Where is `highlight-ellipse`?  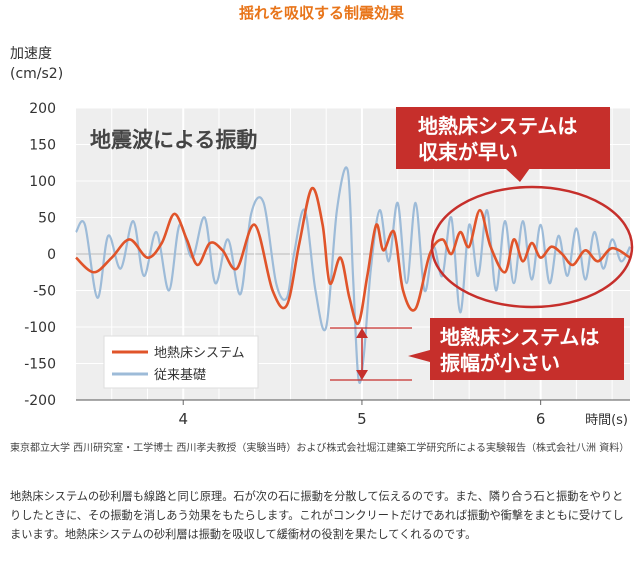 highlight-ellipse is located at coordinates (532, 247).